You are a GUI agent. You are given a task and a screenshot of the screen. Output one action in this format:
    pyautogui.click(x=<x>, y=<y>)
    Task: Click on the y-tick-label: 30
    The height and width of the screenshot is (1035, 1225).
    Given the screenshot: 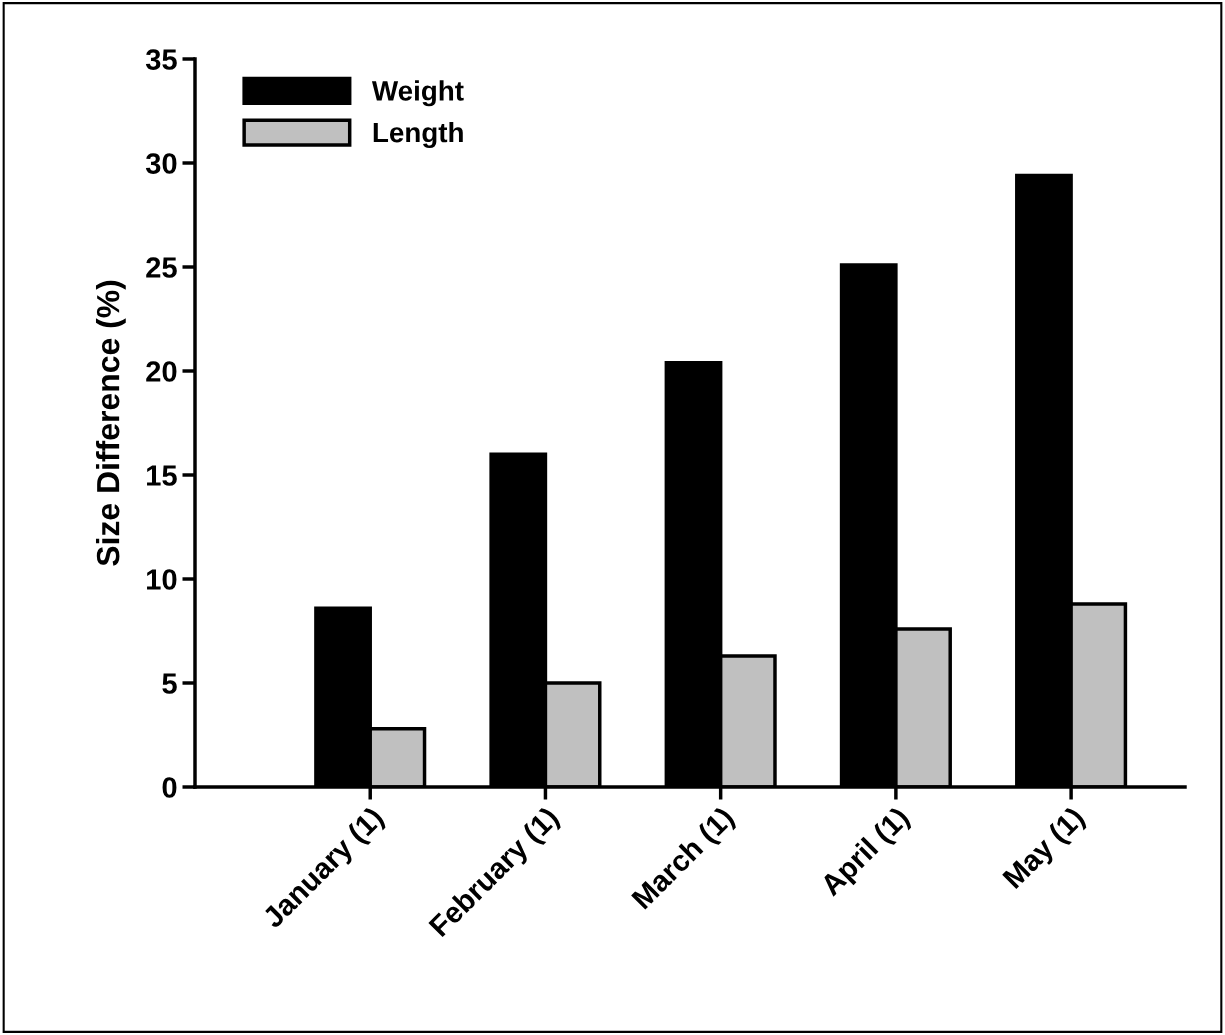 What is the action you would take?
    pyautogui.click(x=161, y=163)
    